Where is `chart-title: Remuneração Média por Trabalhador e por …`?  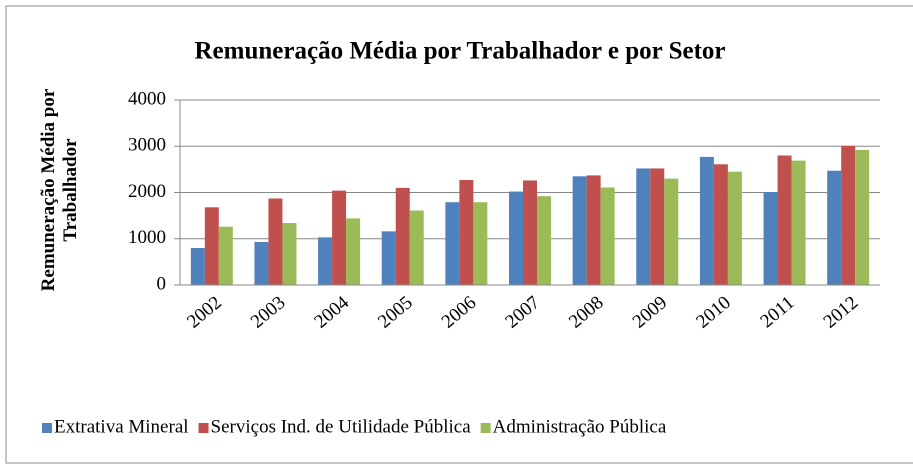
chart-title: Remuneração Média por Trabalhador e por … is located at coordinates (460, 51).